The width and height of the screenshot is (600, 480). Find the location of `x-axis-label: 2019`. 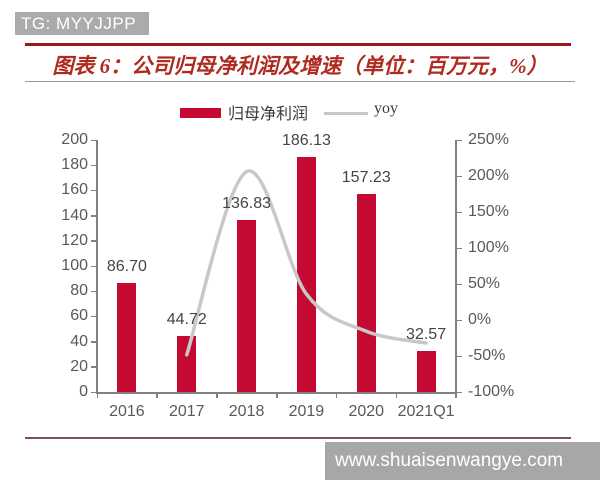

x-axis-label: 2019 is located at coordinates (306, 411).